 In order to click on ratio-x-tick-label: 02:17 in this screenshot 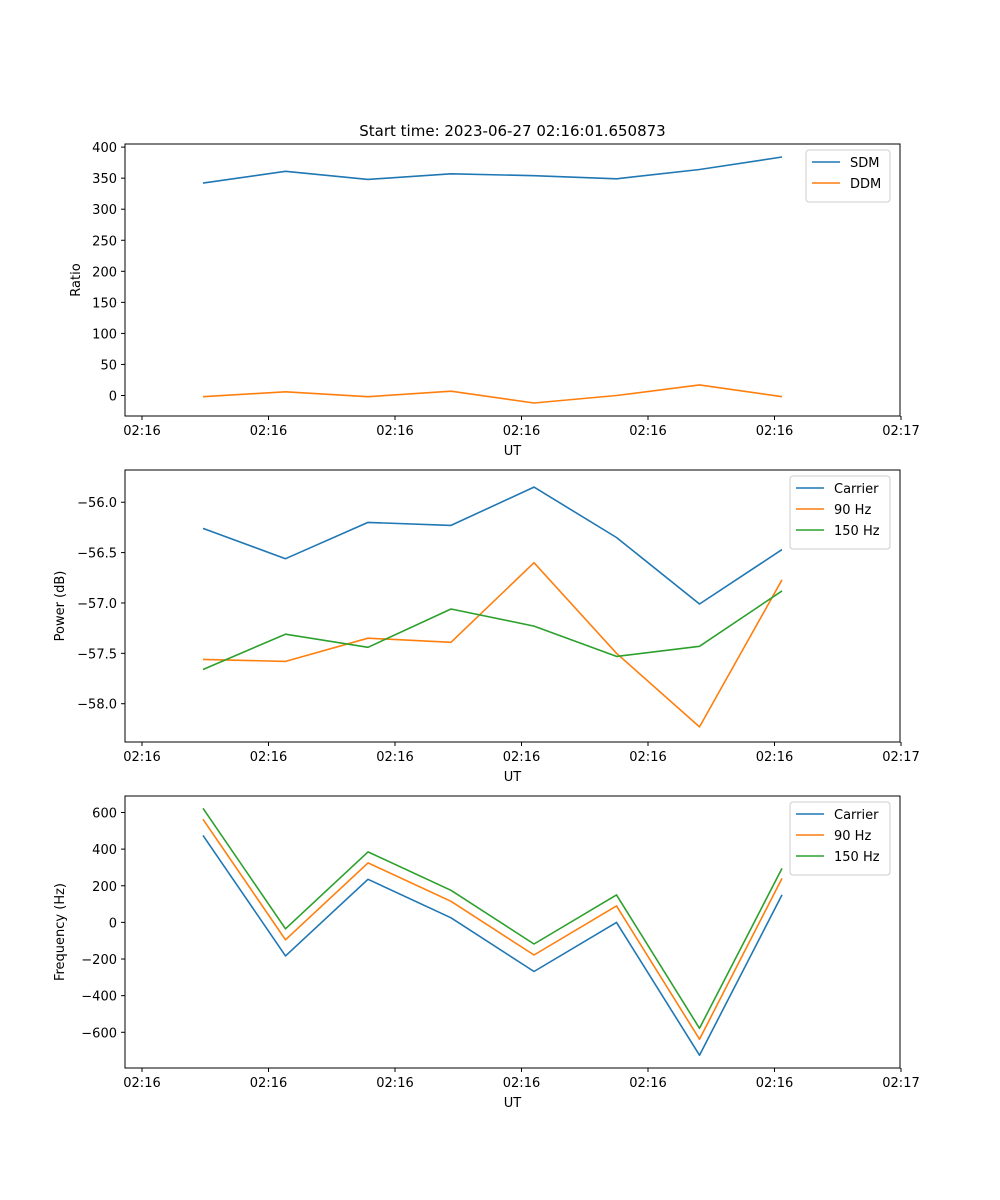, I will do `click(900, 431)`.